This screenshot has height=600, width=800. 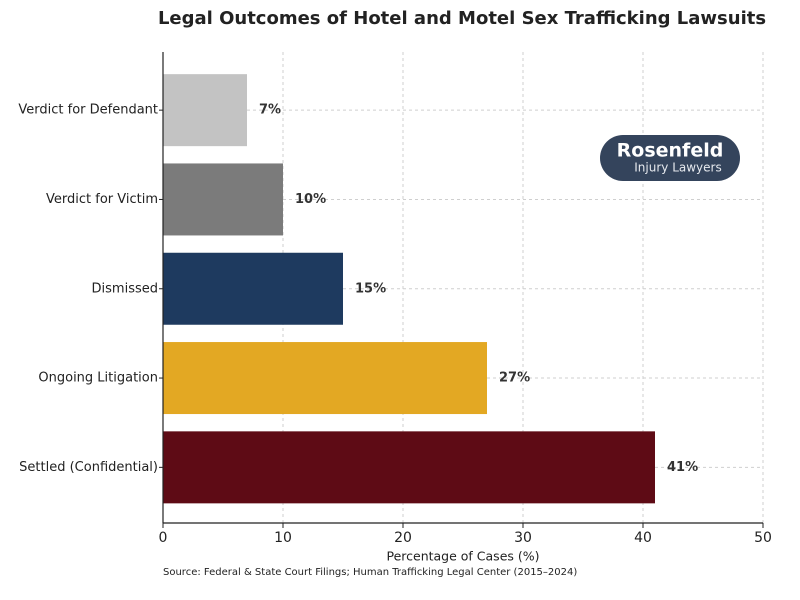 What do you see at coordinates (163, 538) in the screenshot?
I see `x-tick-label: 0` at bounding box center [163, 538].